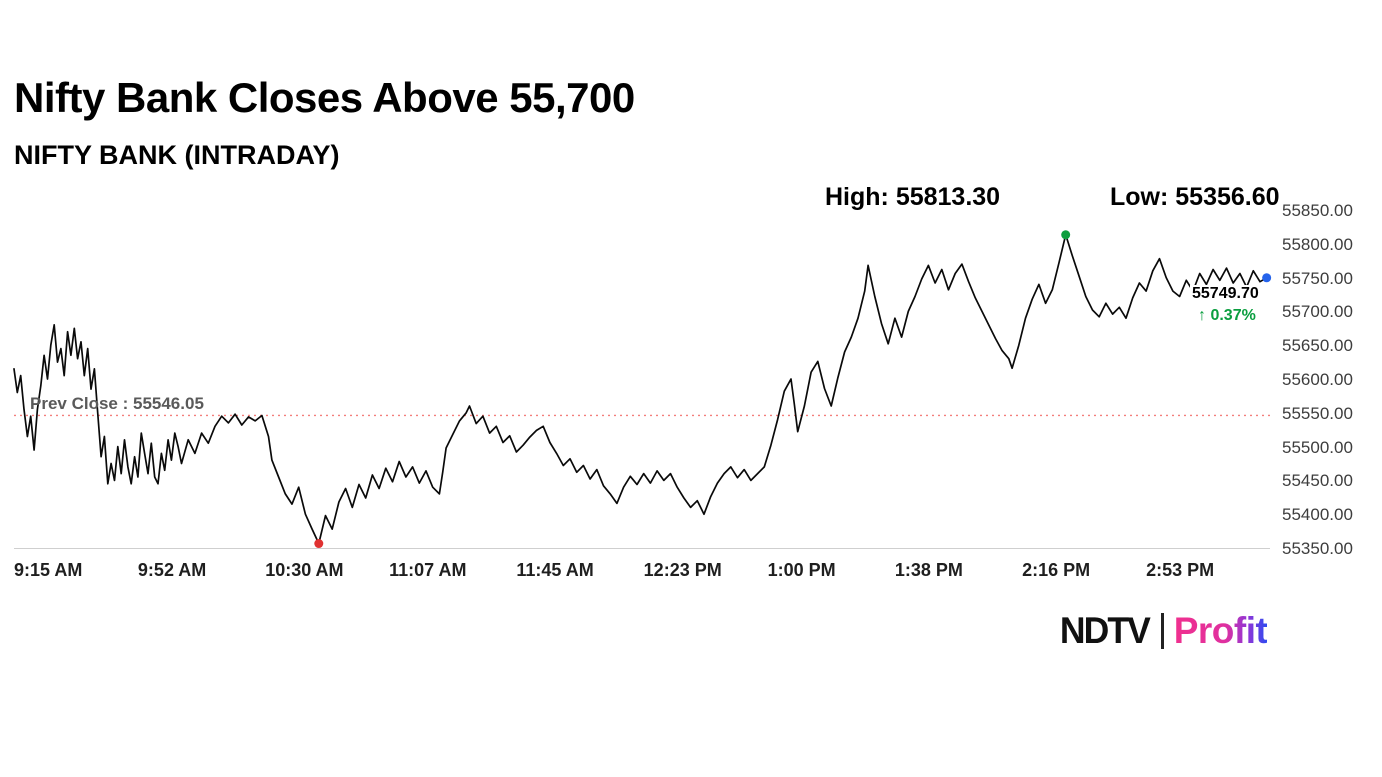 Image resolution: width=1382 pixels, height=777 pixels. What do you see at coordinates (1317, 481) in the screenshot?
I see `y-axis-tick-label: 55450.00` at bounding box center [1317, 481].